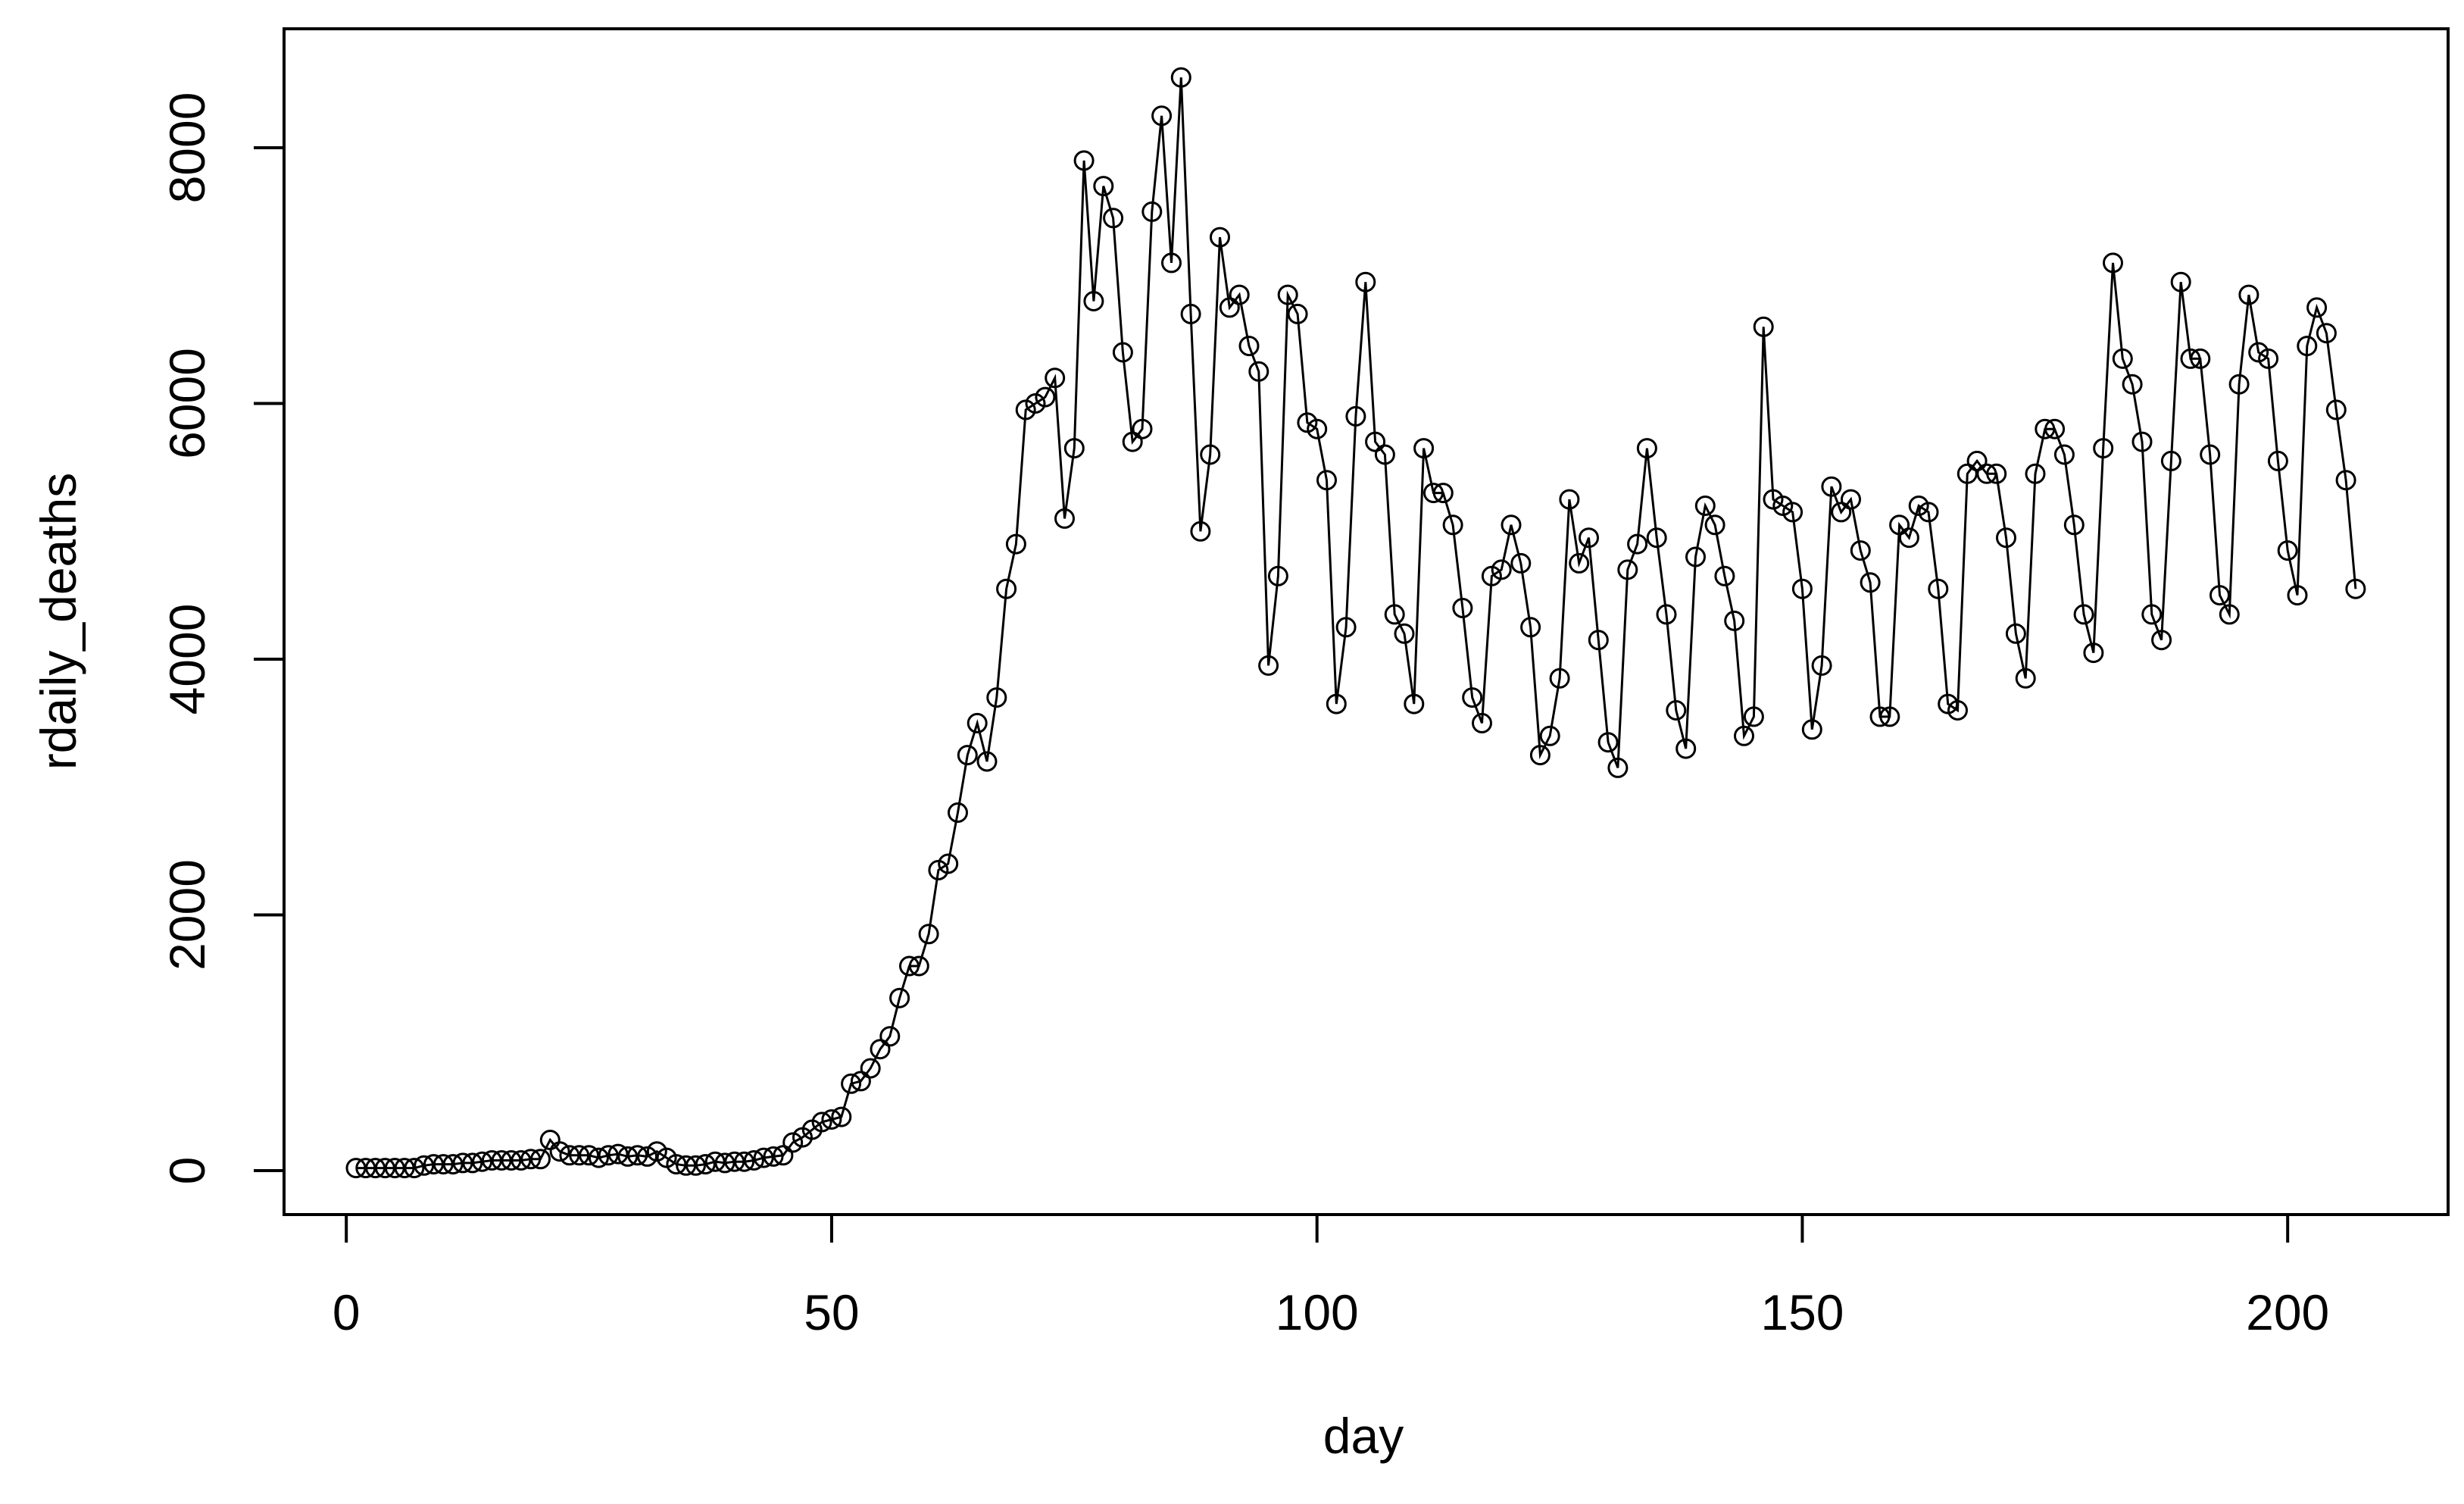 The height and width of the screenshot is (1504, 2464). I want to click on x-axis: 0 50 100 150 200, so click(1331, 1276).